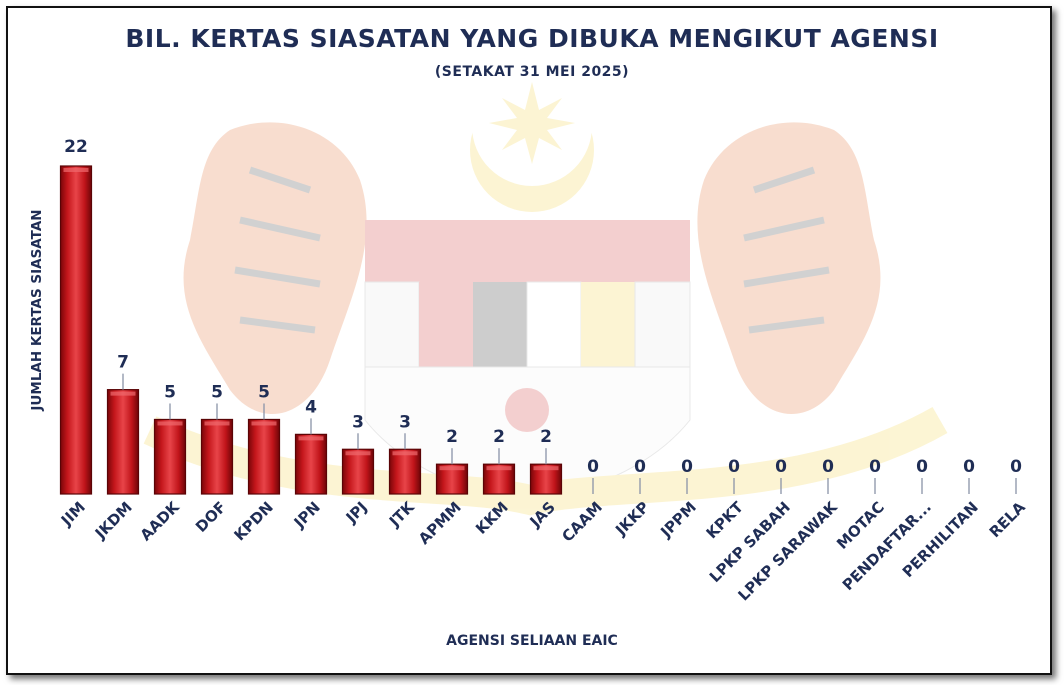 The image size is (1064, 685). What do you see at coordinates (73, 514) in the screenshot?
I see `category-label-jim: JIM` at bounding box center [73, 514].